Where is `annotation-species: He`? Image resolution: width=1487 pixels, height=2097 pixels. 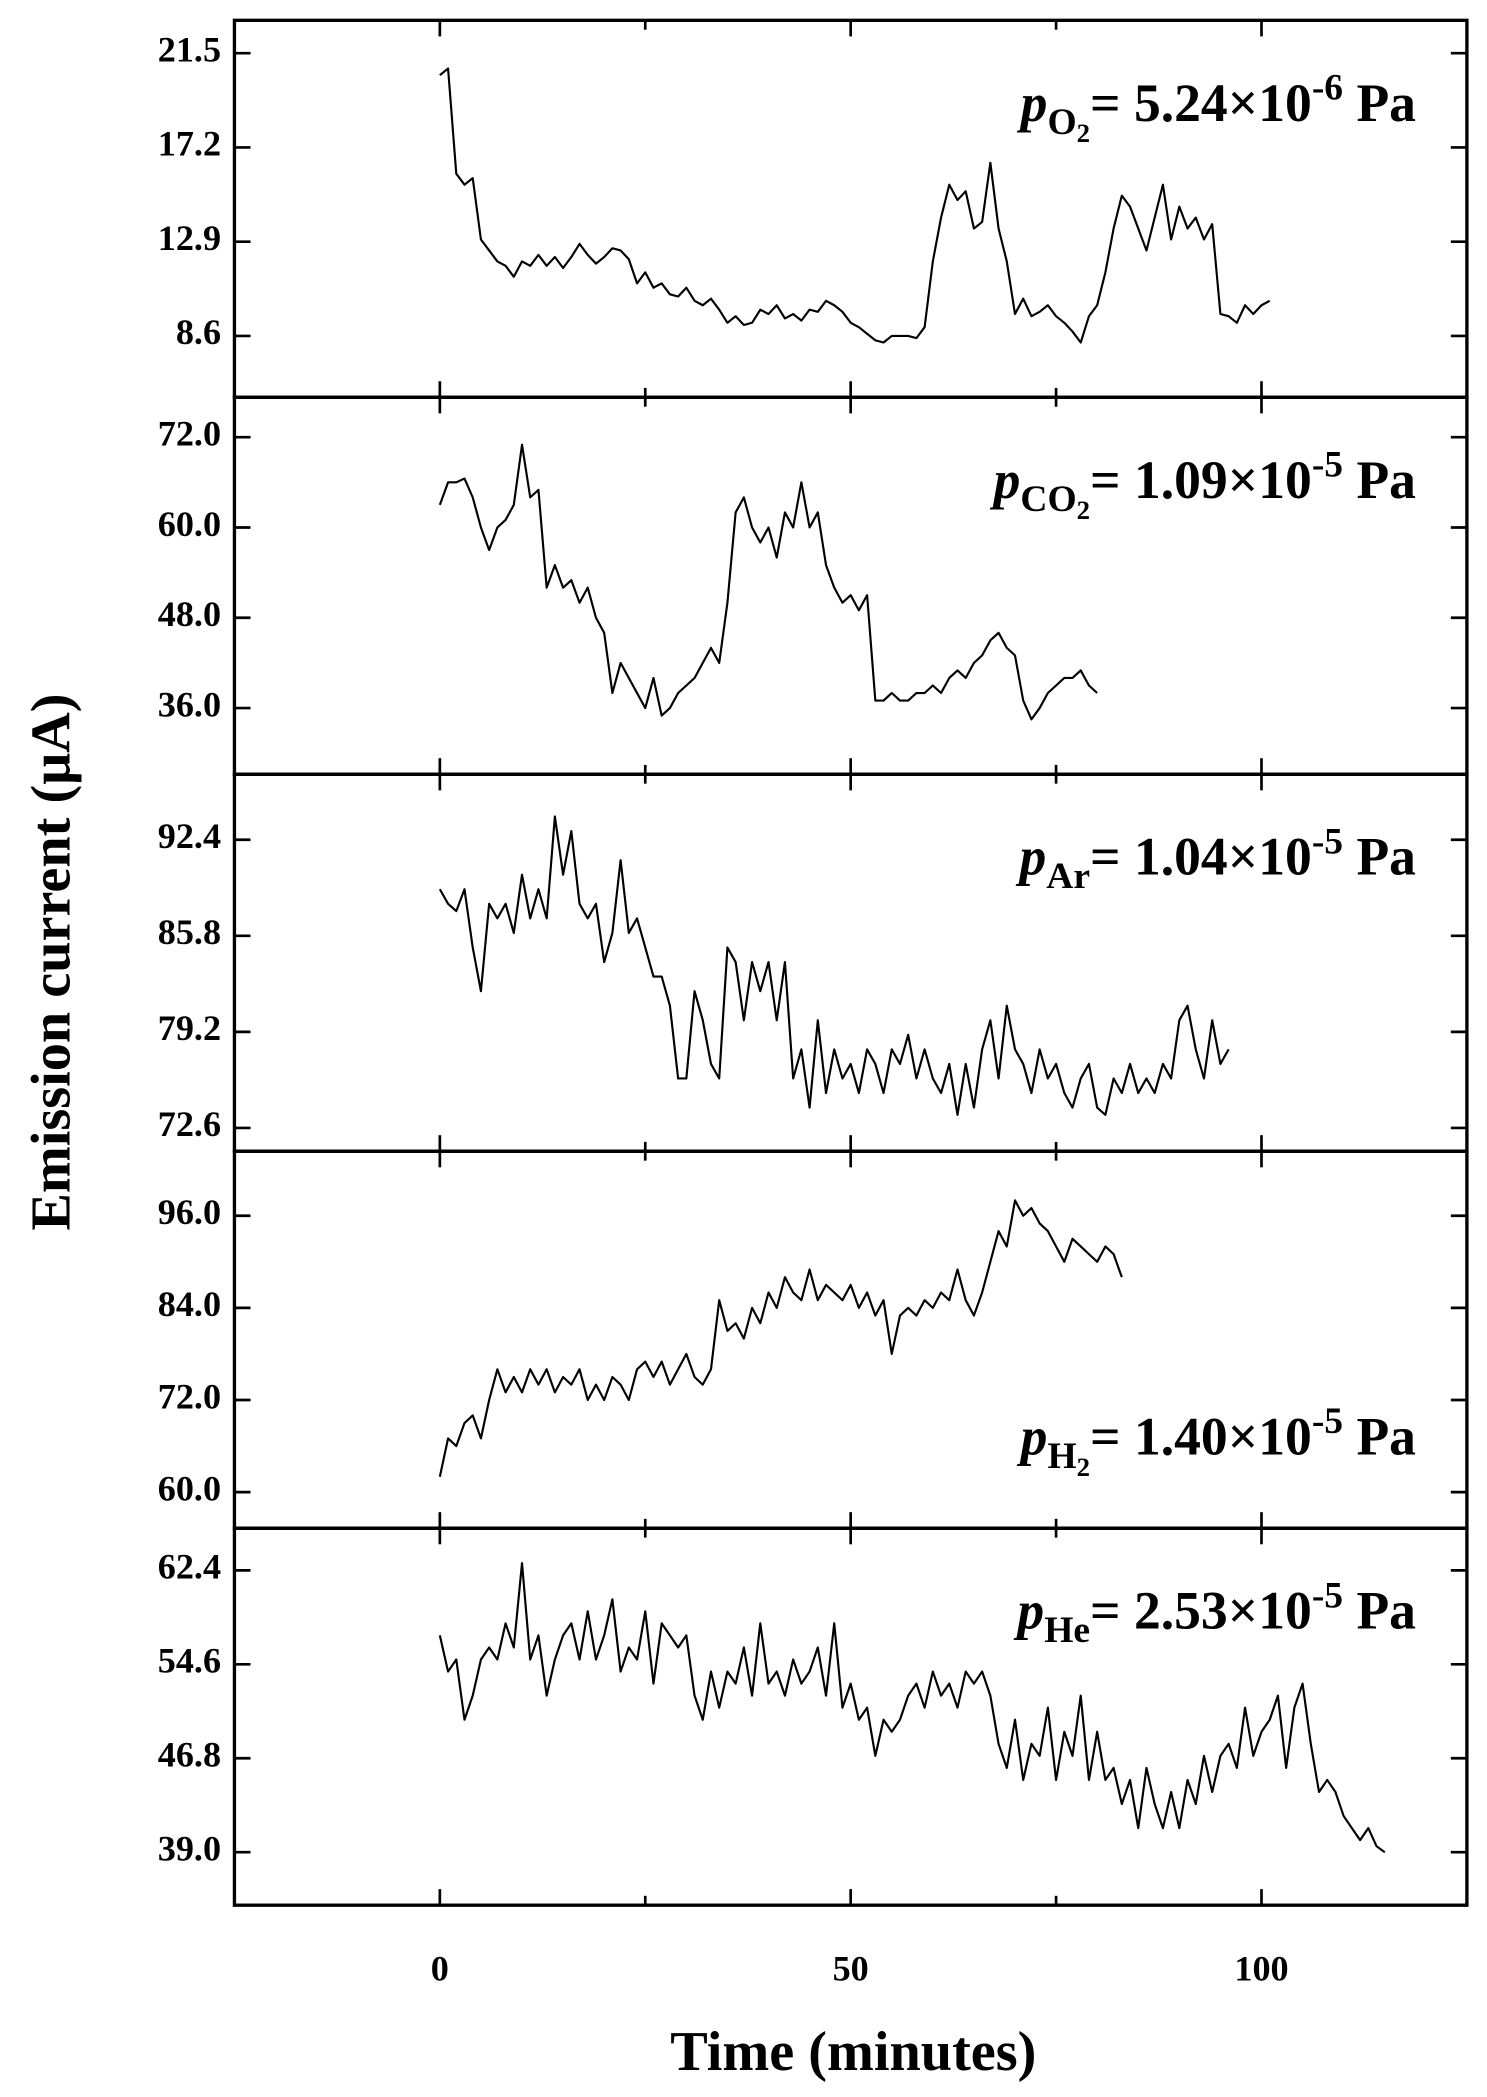
annotation-species: He is located at coordinates (1067, 1630).